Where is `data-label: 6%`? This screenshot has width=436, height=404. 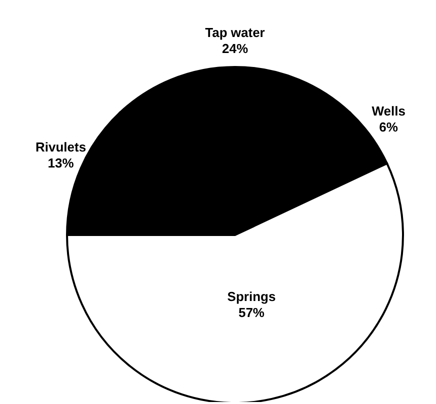
data-label: 6% is located at coordinates (388, 126).